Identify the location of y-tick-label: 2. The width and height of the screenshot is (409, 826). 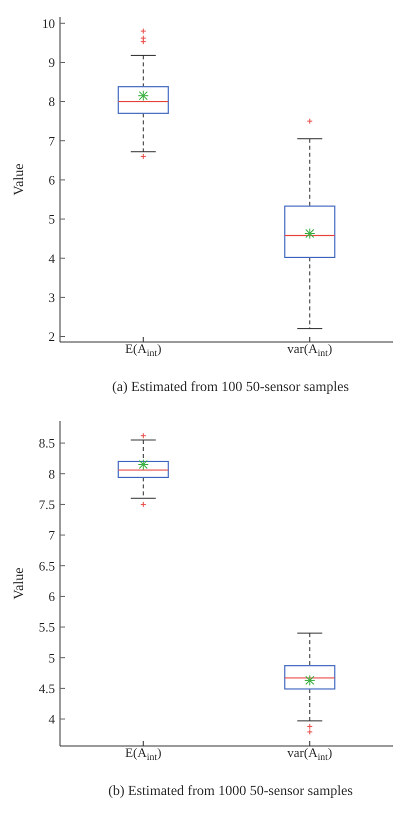
(51, 336).